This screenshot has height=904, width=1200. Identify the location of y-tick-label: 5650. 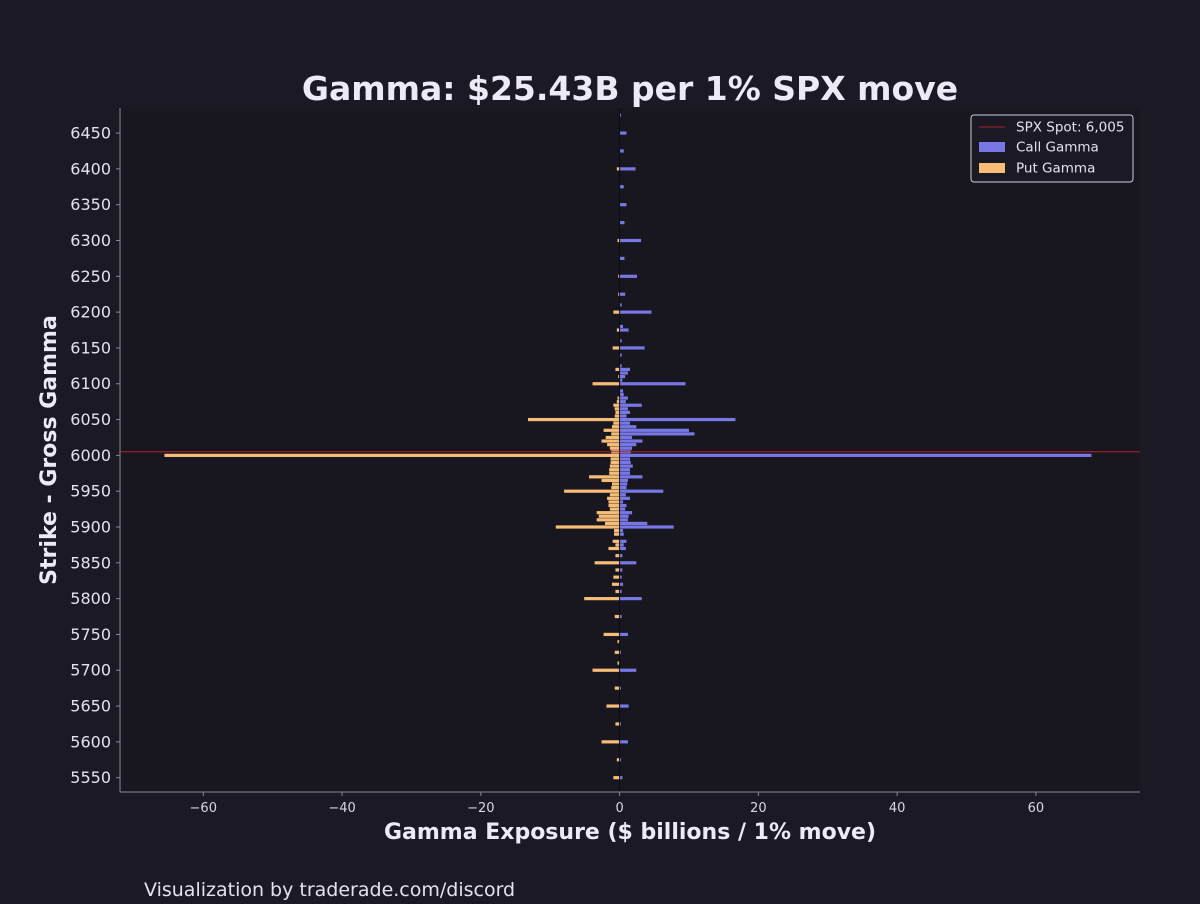
(90, 706).